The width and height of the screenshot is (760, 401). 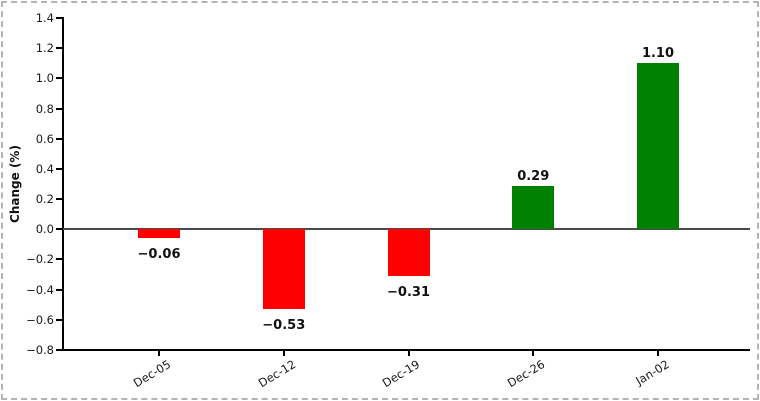 What do you see at coordinates (44, 78) in the screenshot?
I see `y-tick-label: 1.0` at bounding box center [44, 78].